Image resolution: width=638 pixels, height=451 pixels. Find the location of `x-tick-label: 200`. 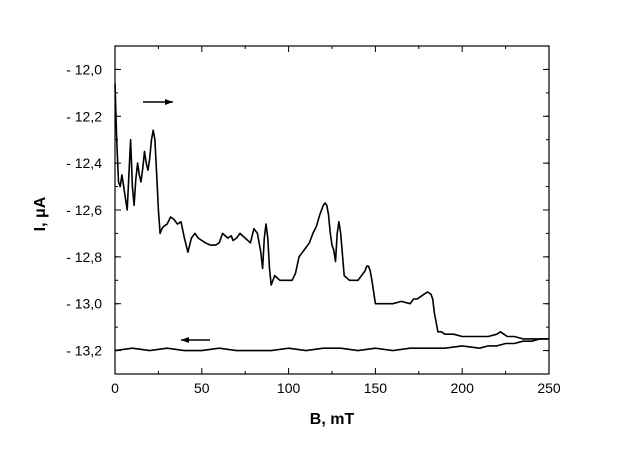

x-tick-label: 200 is located at coordinates (463, 388).